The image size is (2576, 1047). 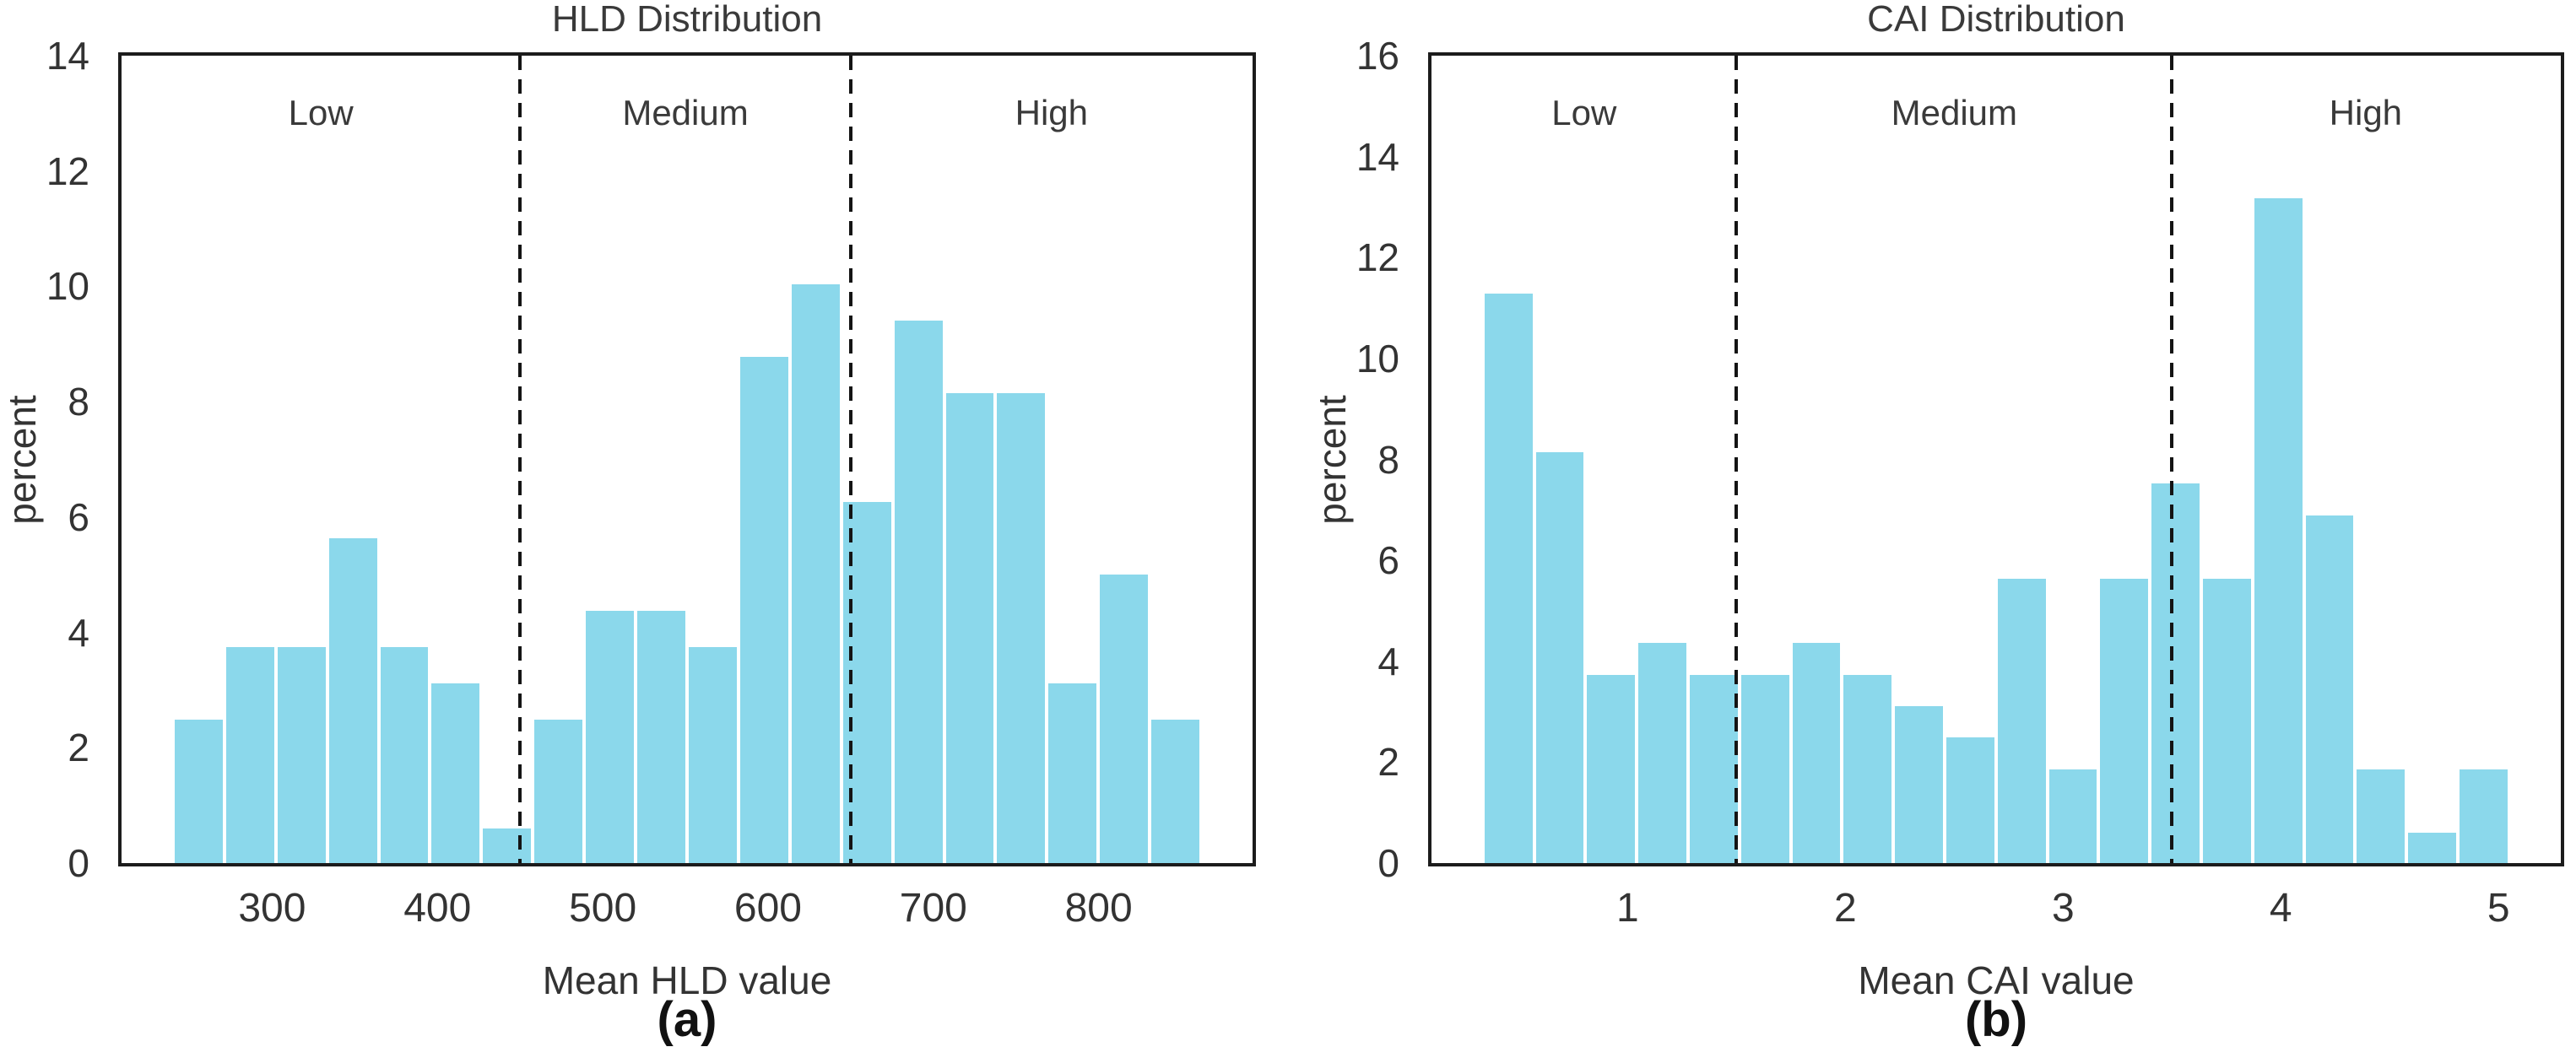 I want to click on y-tick-label: 16, so click(x=1377, y=56).